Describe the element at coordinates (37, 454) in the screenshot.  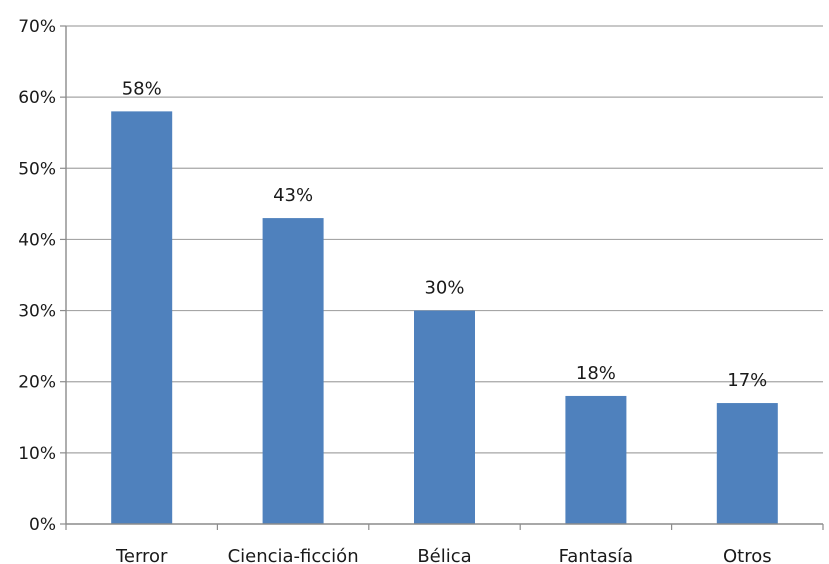
I see `y-tick-label: 10%` at that location.